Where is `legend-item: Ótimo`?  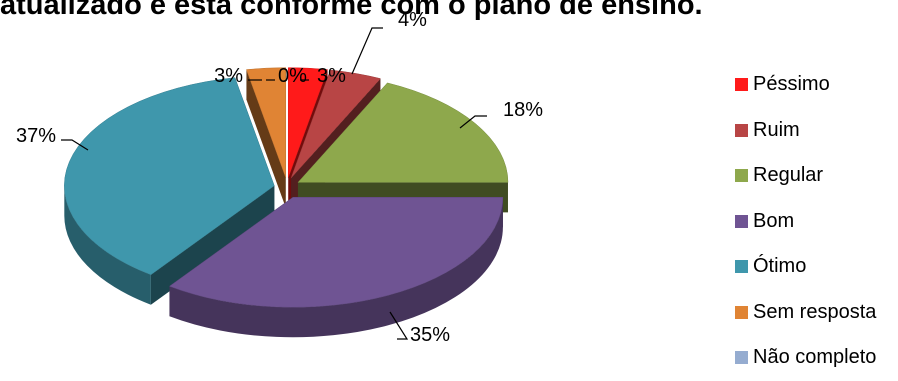 legend-item: Ótimo is located at coordinates (805, 267).